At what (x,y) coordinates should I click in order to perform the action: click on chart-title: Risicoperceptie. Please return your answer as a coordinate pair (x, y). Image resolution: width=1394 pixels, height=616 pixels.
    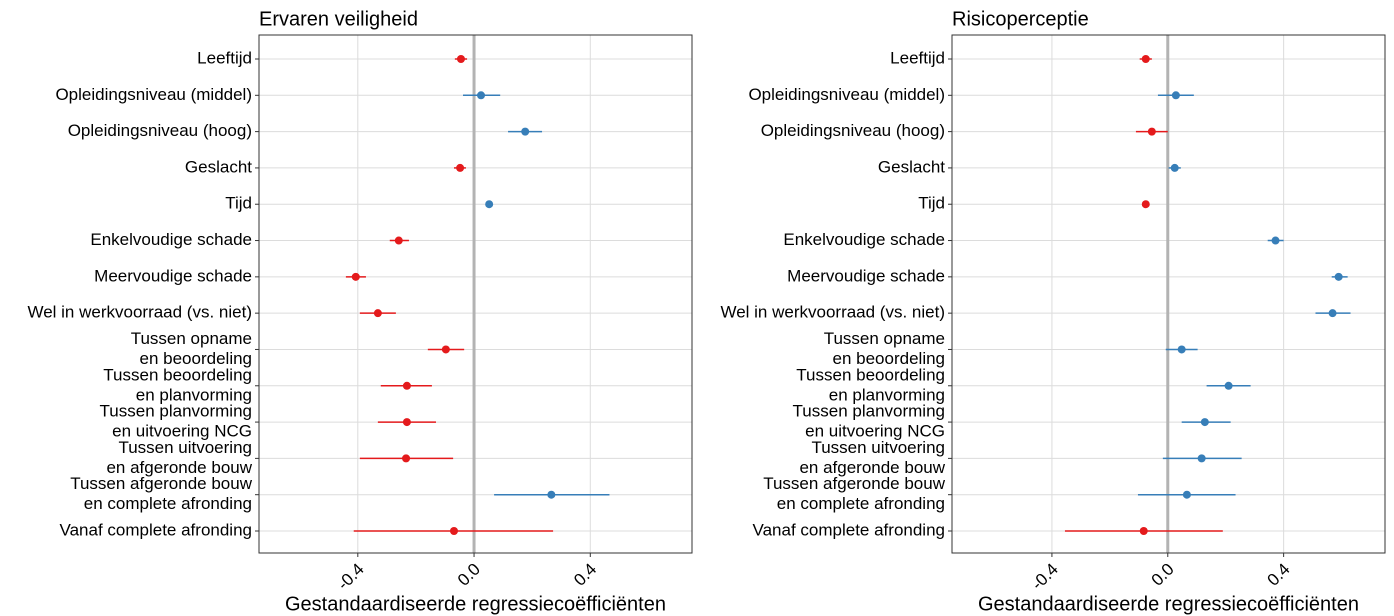
    Looking at the image, I should click on (1020, 19).